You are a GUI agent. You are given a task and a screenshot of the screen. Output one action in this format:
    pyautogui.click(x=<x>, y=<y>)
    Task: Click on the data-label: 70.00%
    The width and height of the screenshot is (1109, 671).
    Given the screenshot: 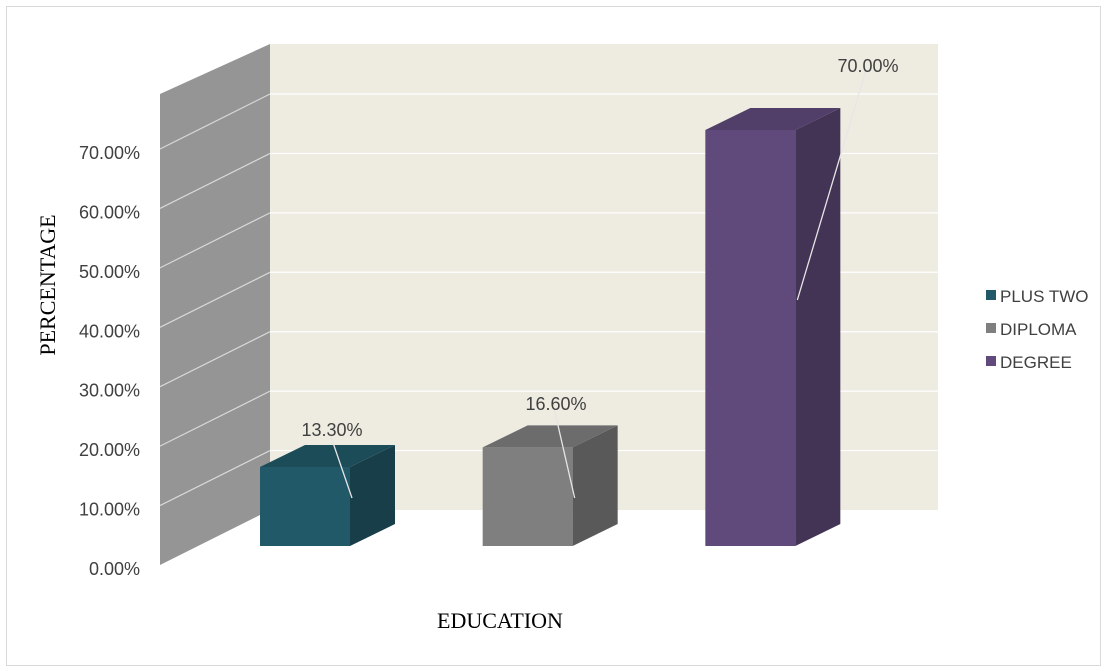 What is the action you would take?
    pyautogui.click(x=867, y=66)
    